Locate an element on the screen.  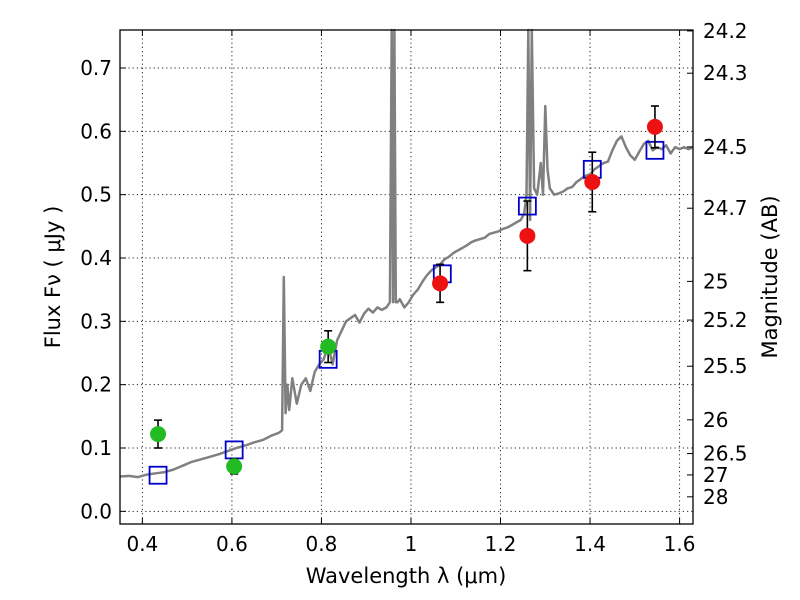
y-tick-label: 0.4 is located at coordinates (96, 258).